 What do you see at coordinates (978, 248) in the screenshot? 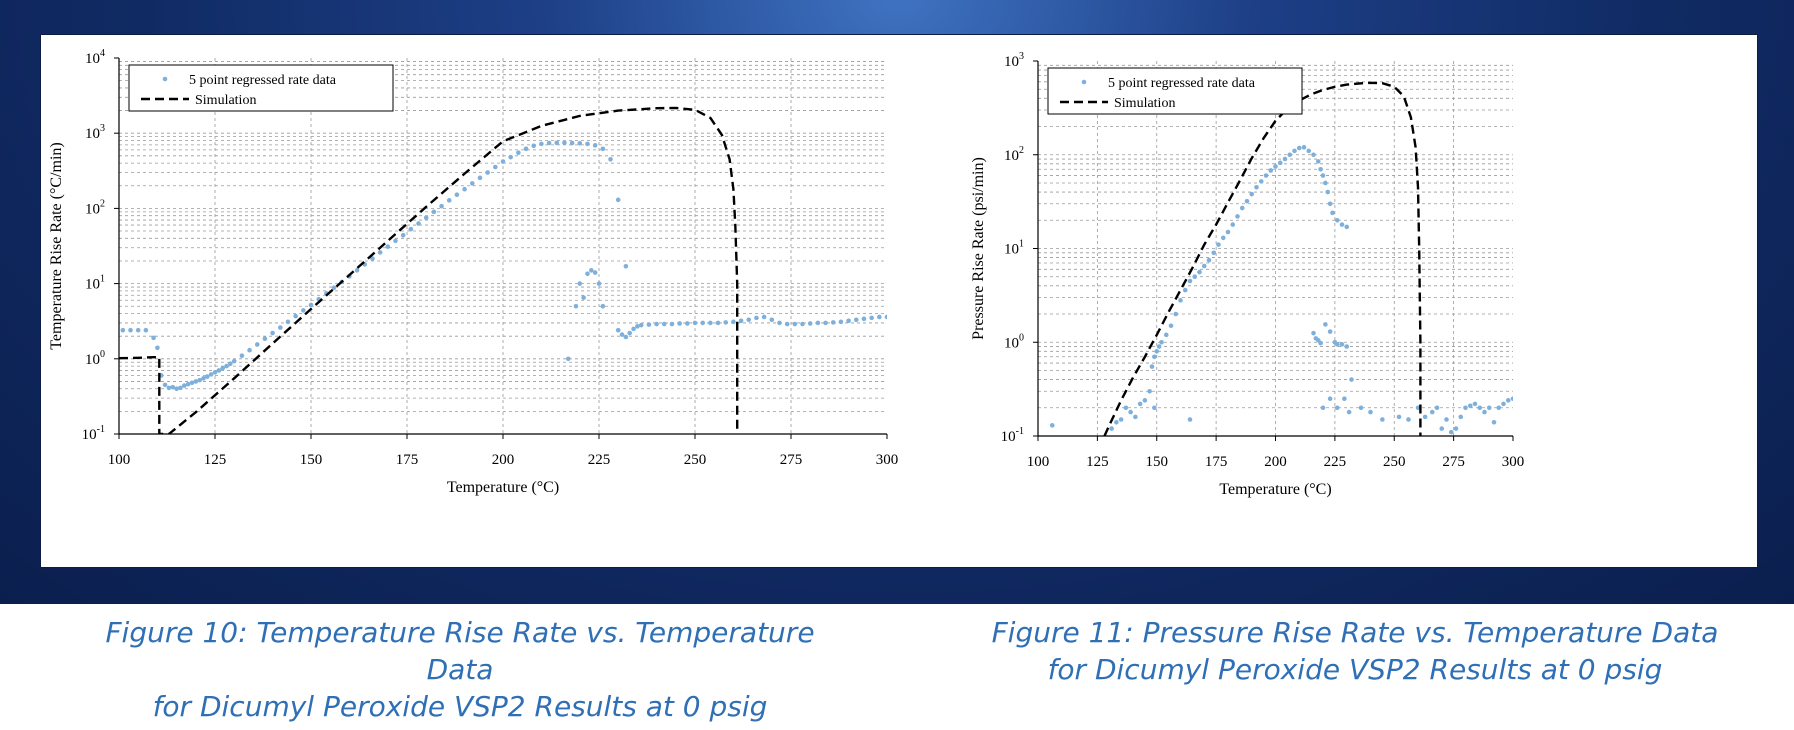
I see `y-axis-title: Pressure Rise Rate (psi/min)` at bounding box center [978, 248].